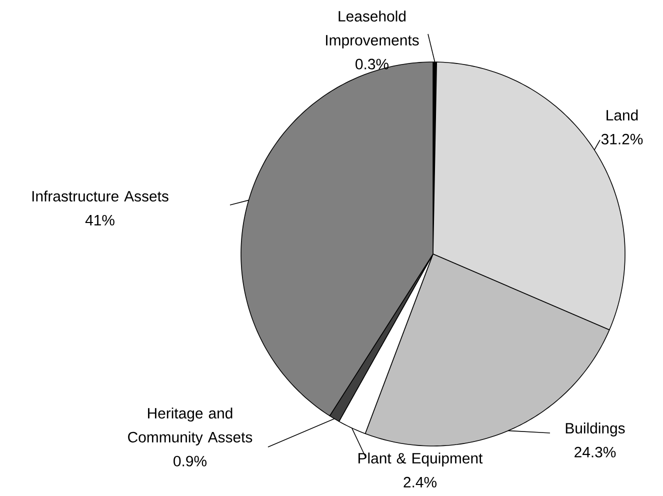  Describe the element at coordinates (420, 482) in the screenshot. I see `data-label: 2.4%` at that location.